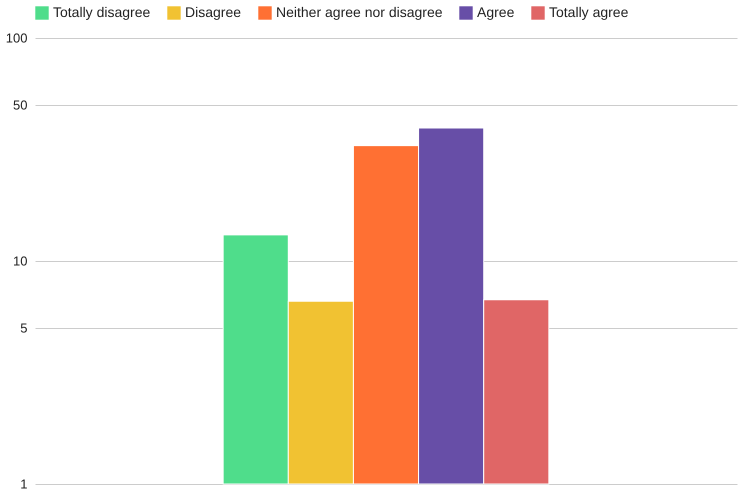  Describe the element at coordinates (24, 328) in the screenshot. I see `y-tick-label: 5` at that location.